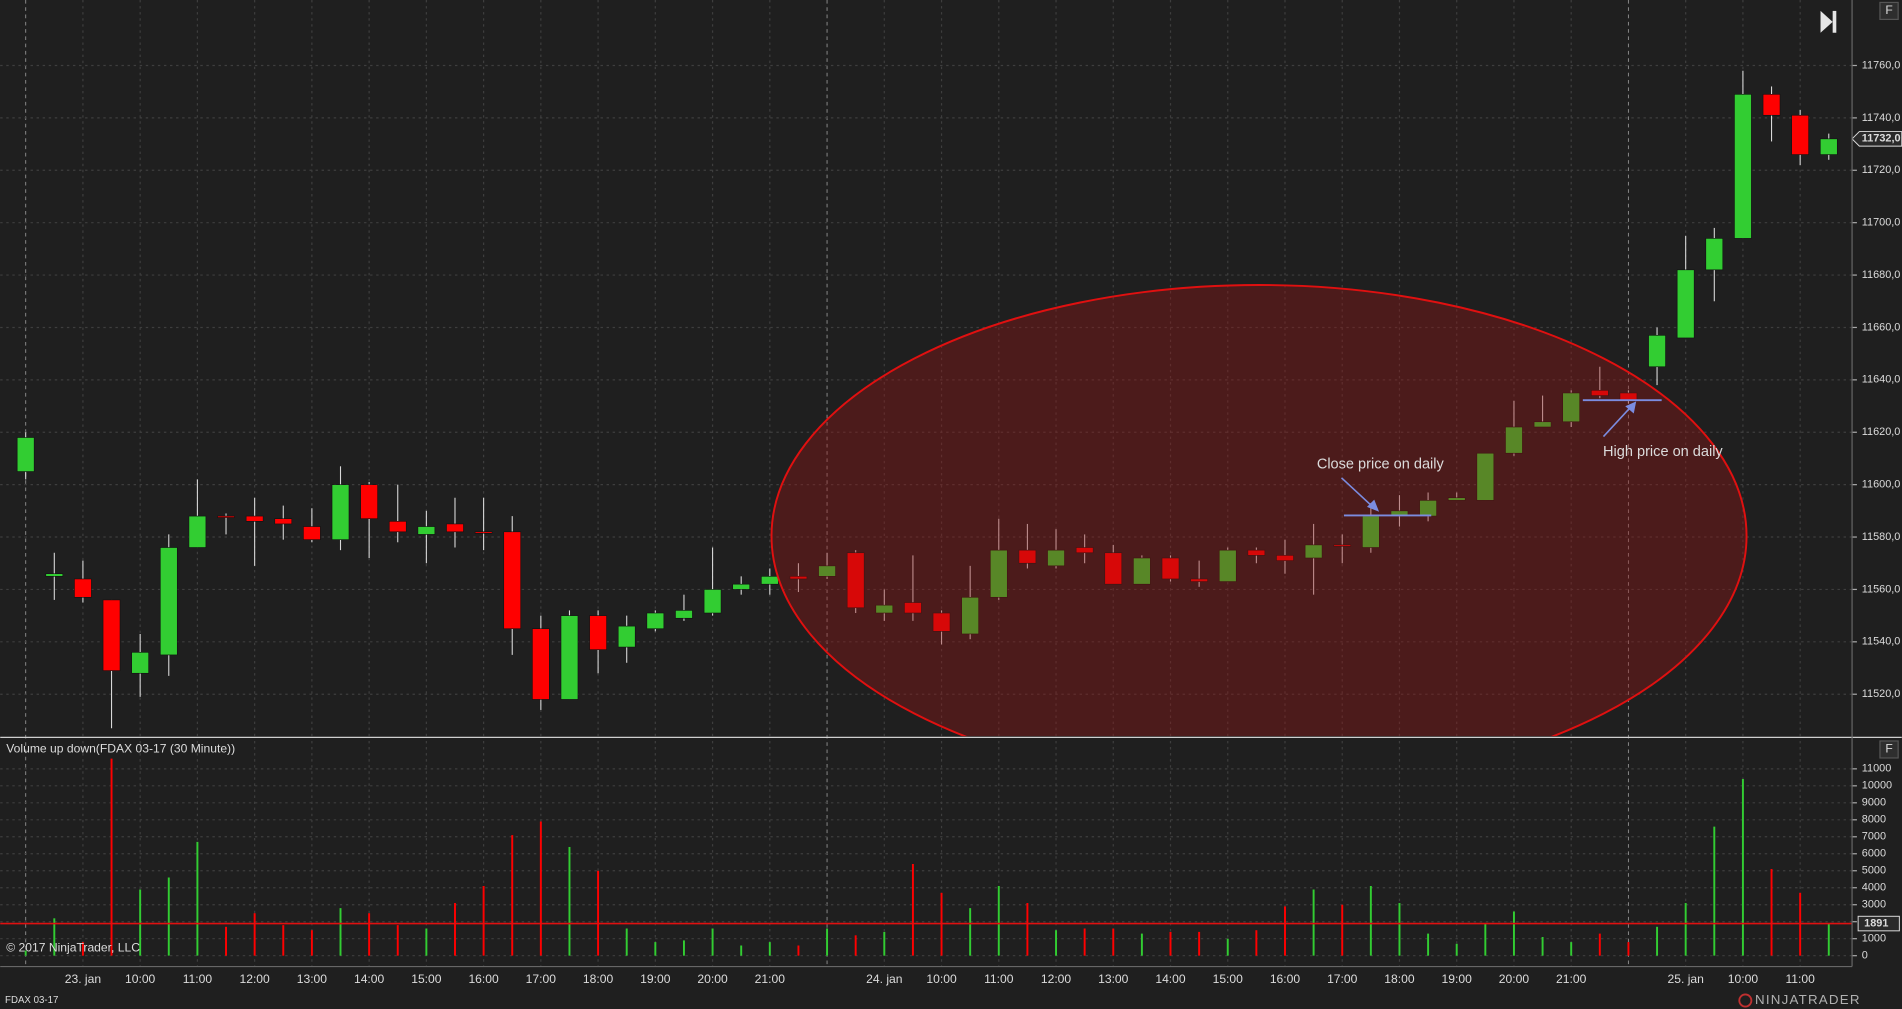  I want to click on last-value-label: 1891, so click(1876, 923).